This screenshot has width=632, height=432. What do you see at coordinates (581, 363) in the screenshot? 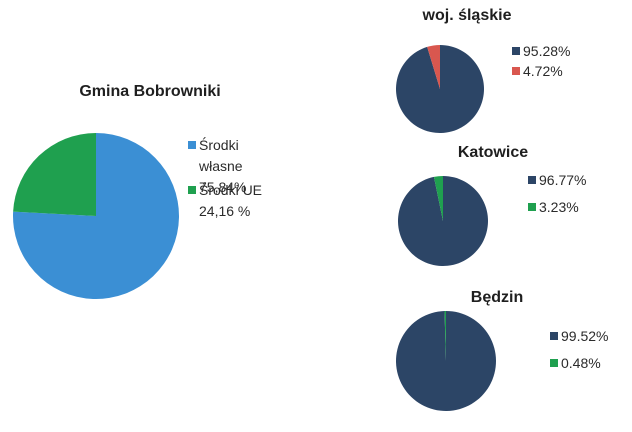
I see `legend-label: 0.48%` at bounding box center [581, 363].